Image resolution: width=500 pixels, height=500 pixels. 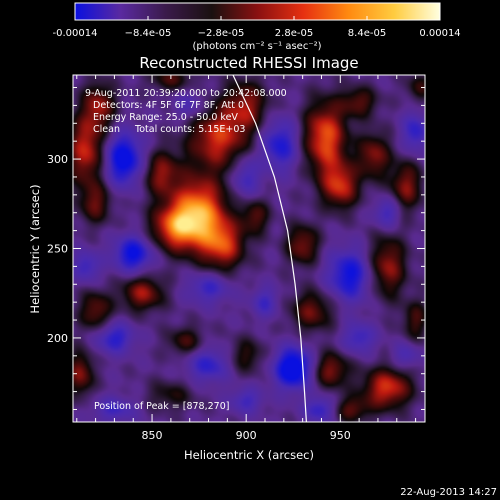 I want to click on annotation-energy-range: Energy Range: 25.0 - 50.0 keV, so click(x=165, y=117).